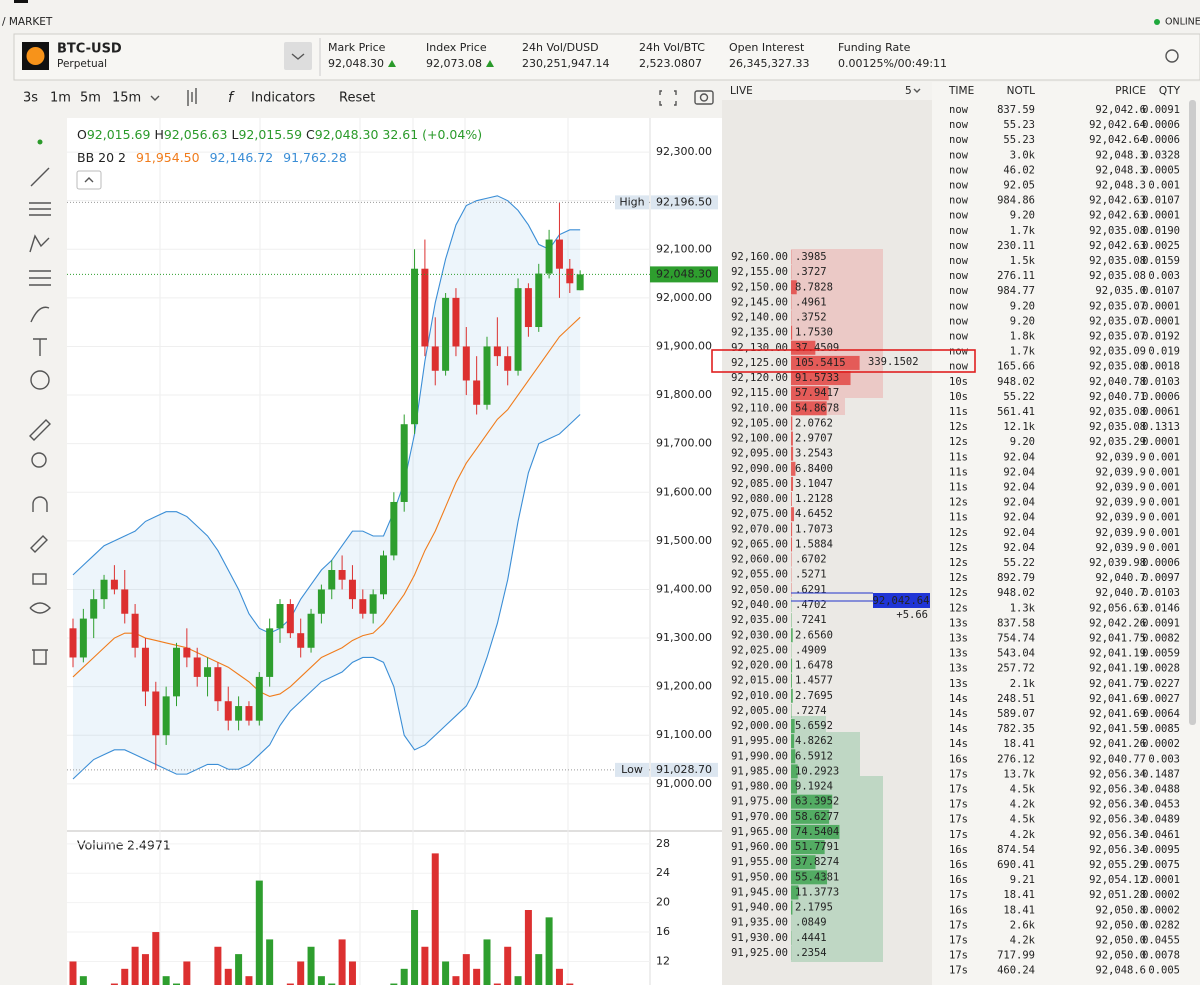 The image size is (1200, 985). I want to click on settings-icon, so click(1172, 56).